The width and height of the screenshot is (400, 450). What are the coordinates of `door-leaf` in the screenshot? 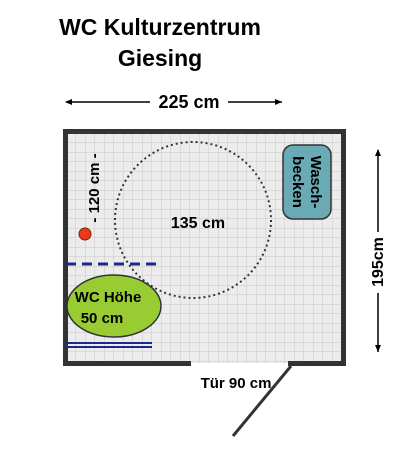 It's located at (262, 401).